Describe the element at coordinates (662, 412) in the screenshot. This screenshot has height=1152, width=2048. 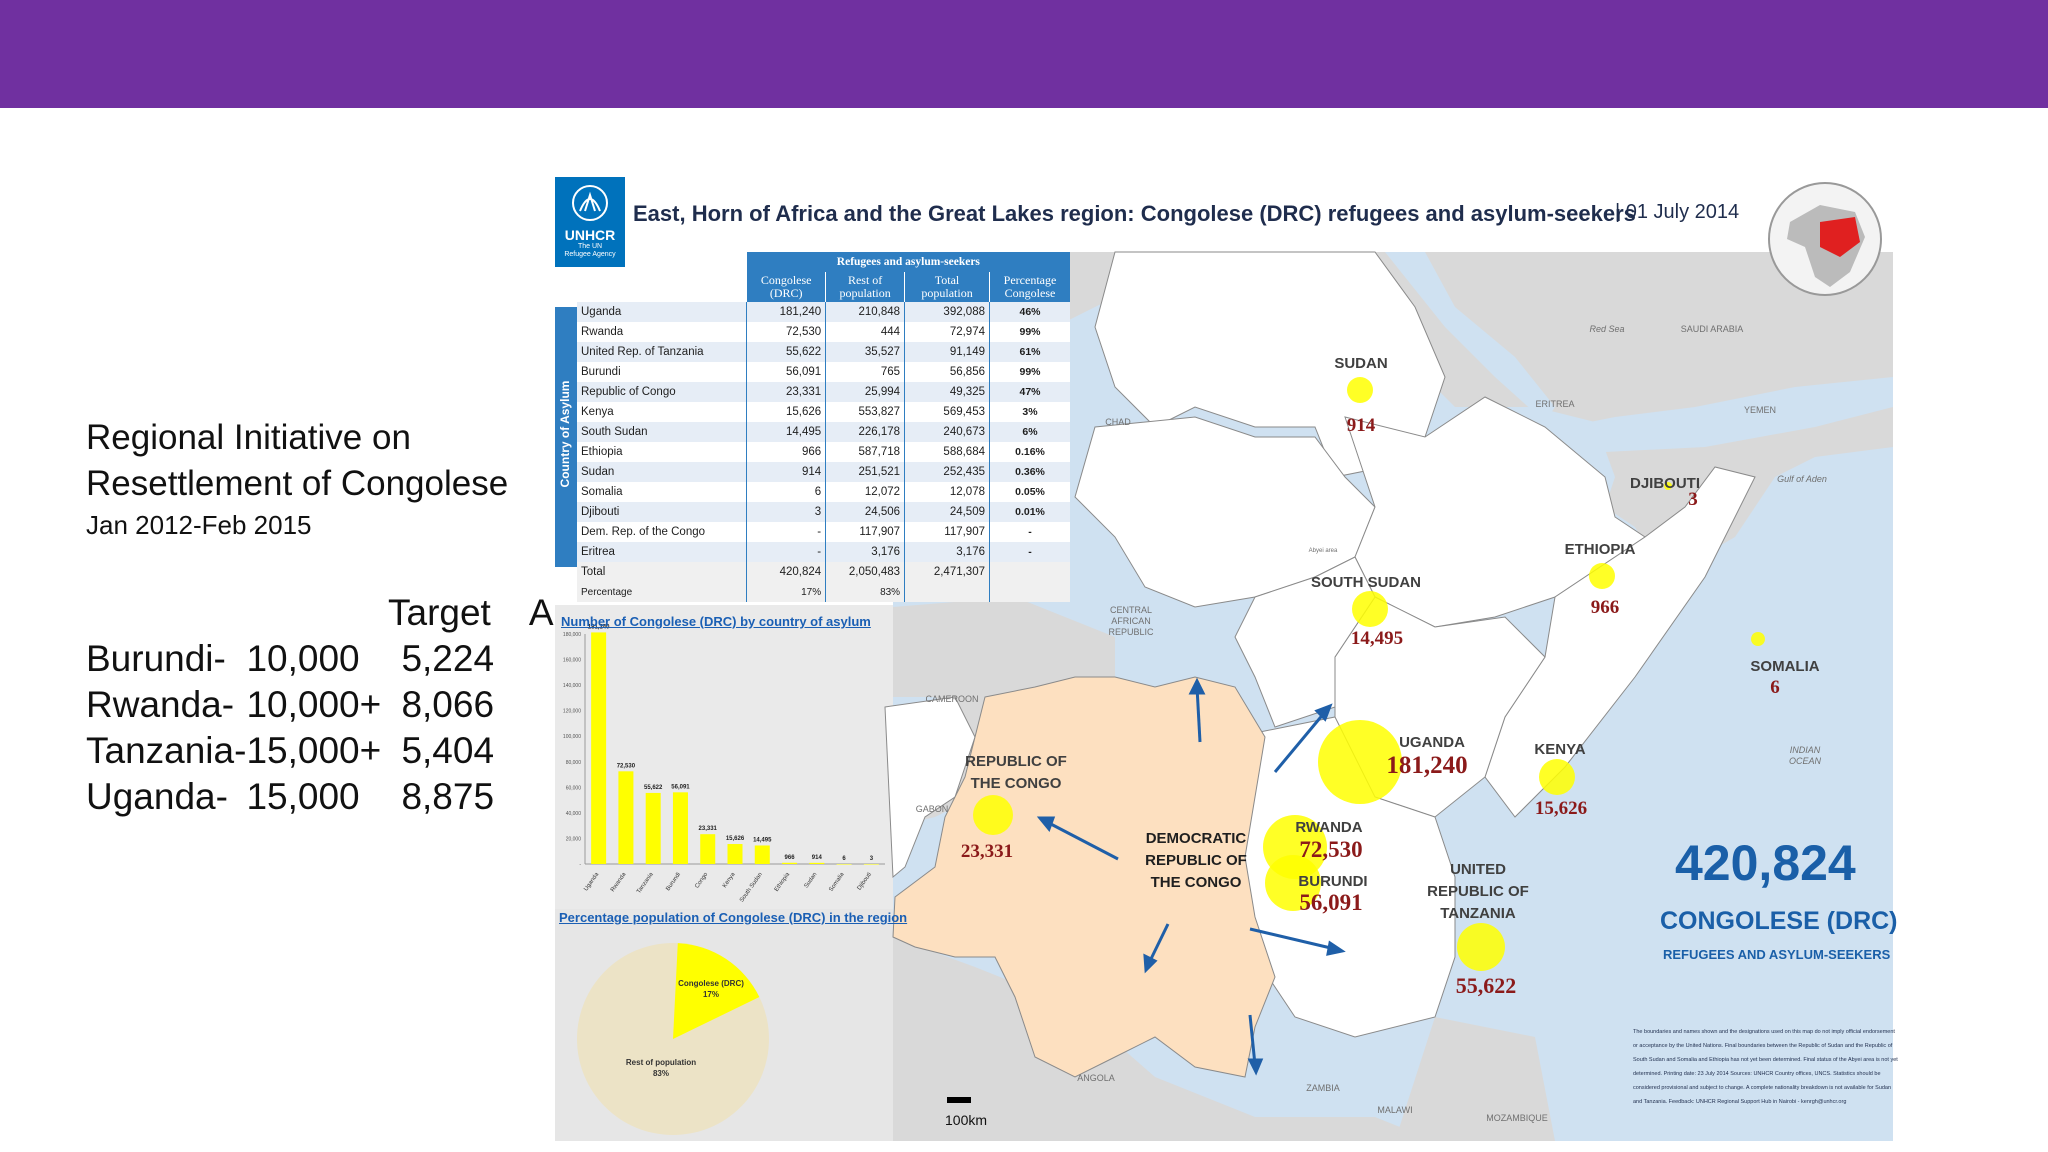
I see `cell-country: Kenya` at that location.